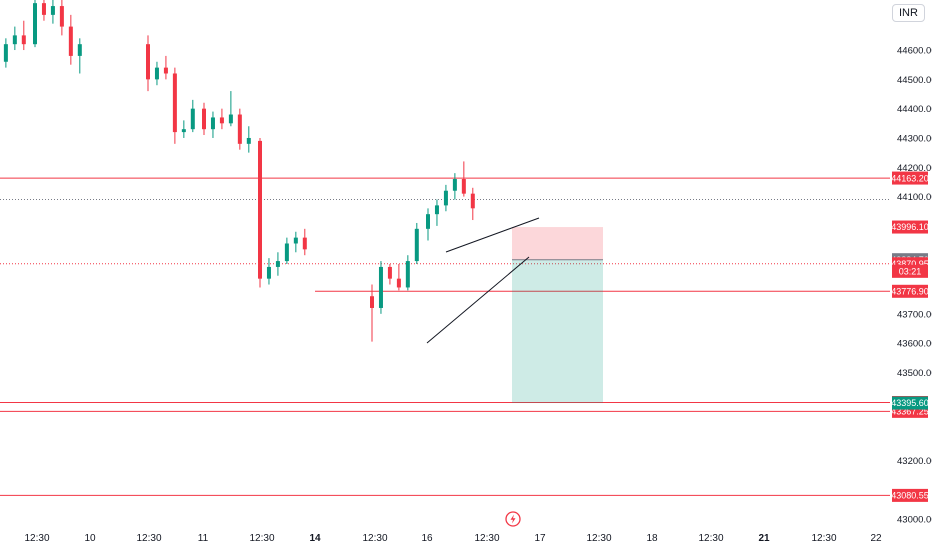 Image resolution: width=932 pixels, height=550 pixels. What do you see at coordinates (478, 300) in the screenshot?
I see `wedge-lower-line` at bounding box center [478, 300].